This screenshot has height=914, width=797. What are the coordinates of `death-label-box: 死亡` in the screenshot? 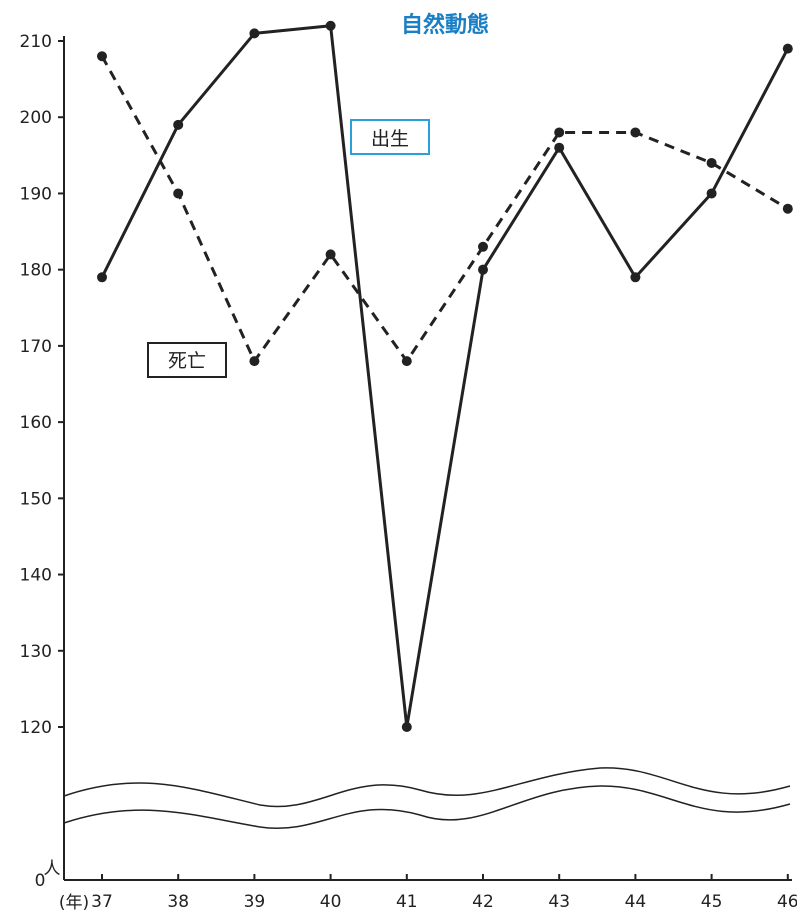 It's located at (187, 360).